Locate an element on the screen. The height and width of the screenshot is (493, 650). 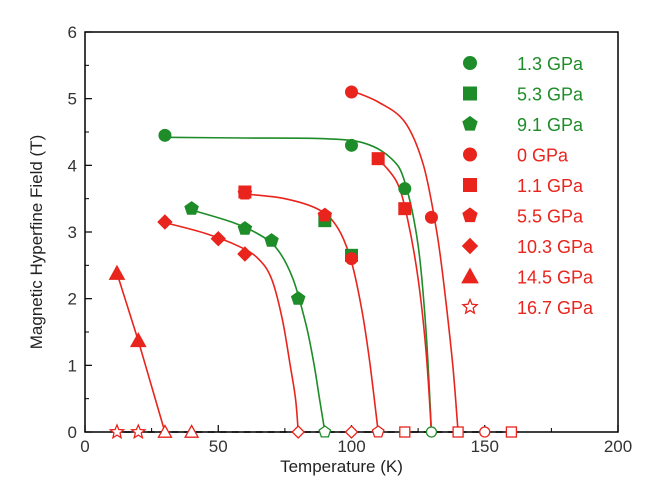
legend-label: 5.3 GPa is located at coordinates (550, 95).